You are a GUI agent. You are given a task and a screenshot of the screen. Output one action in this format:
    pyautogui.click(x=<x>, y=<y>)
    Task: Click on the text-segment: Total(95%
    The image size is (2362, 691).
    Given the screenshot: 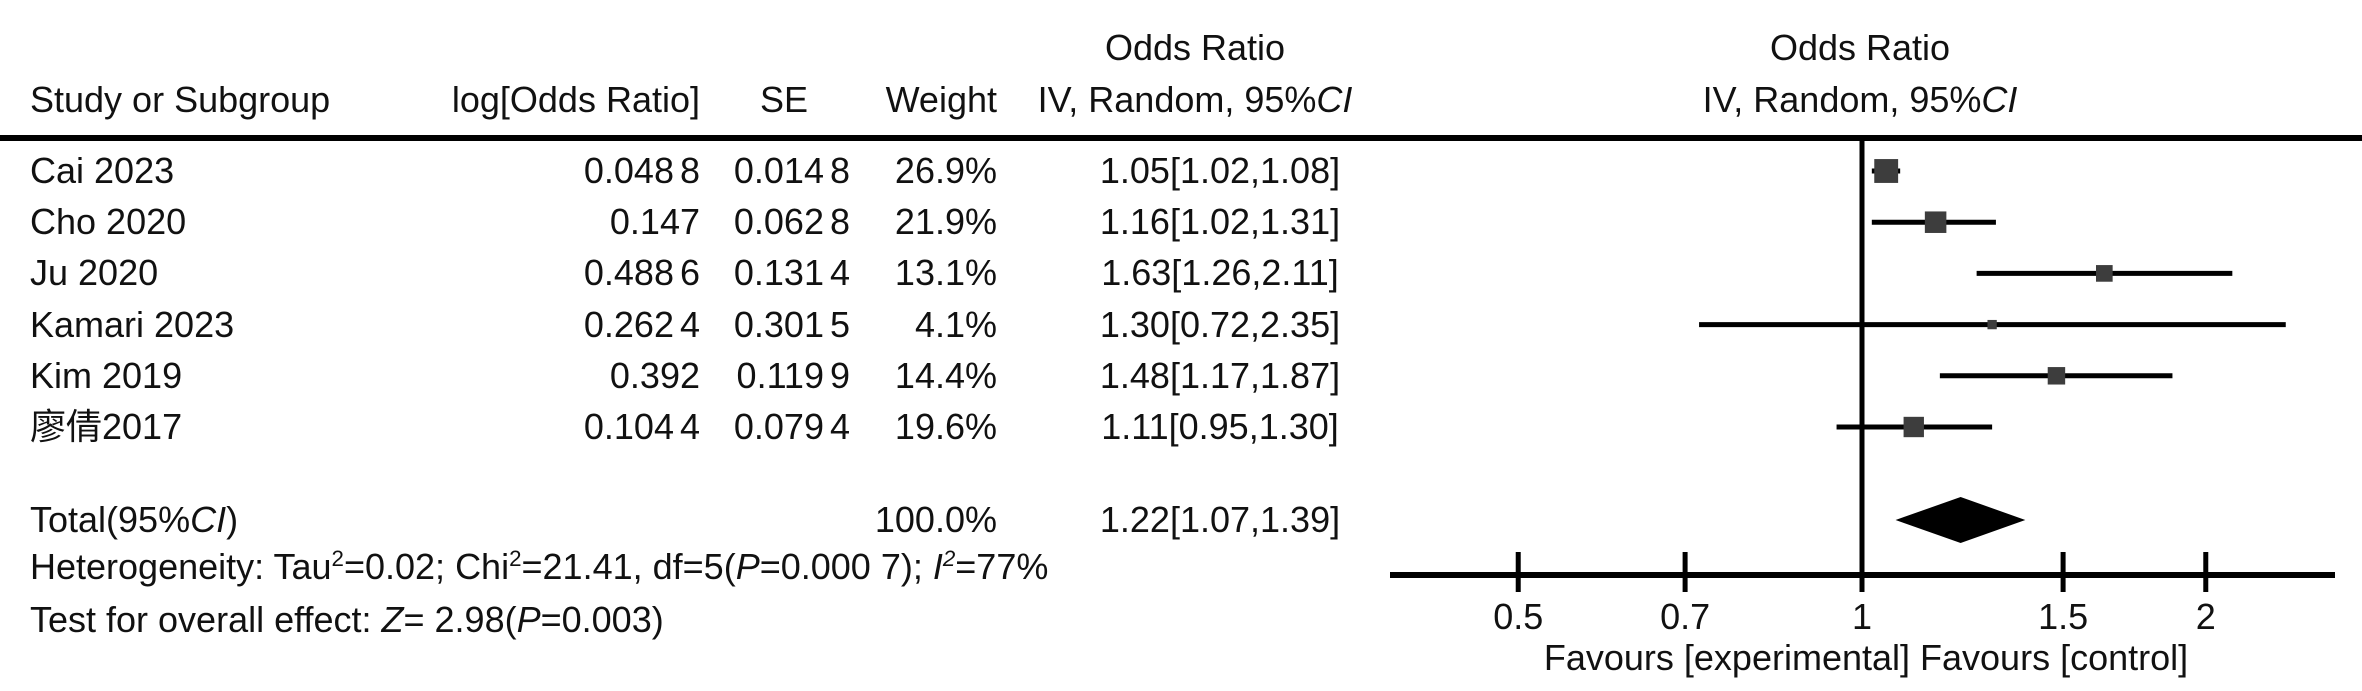 What is the action you would take?
    pyautogui.click(x=110, y=519)
    